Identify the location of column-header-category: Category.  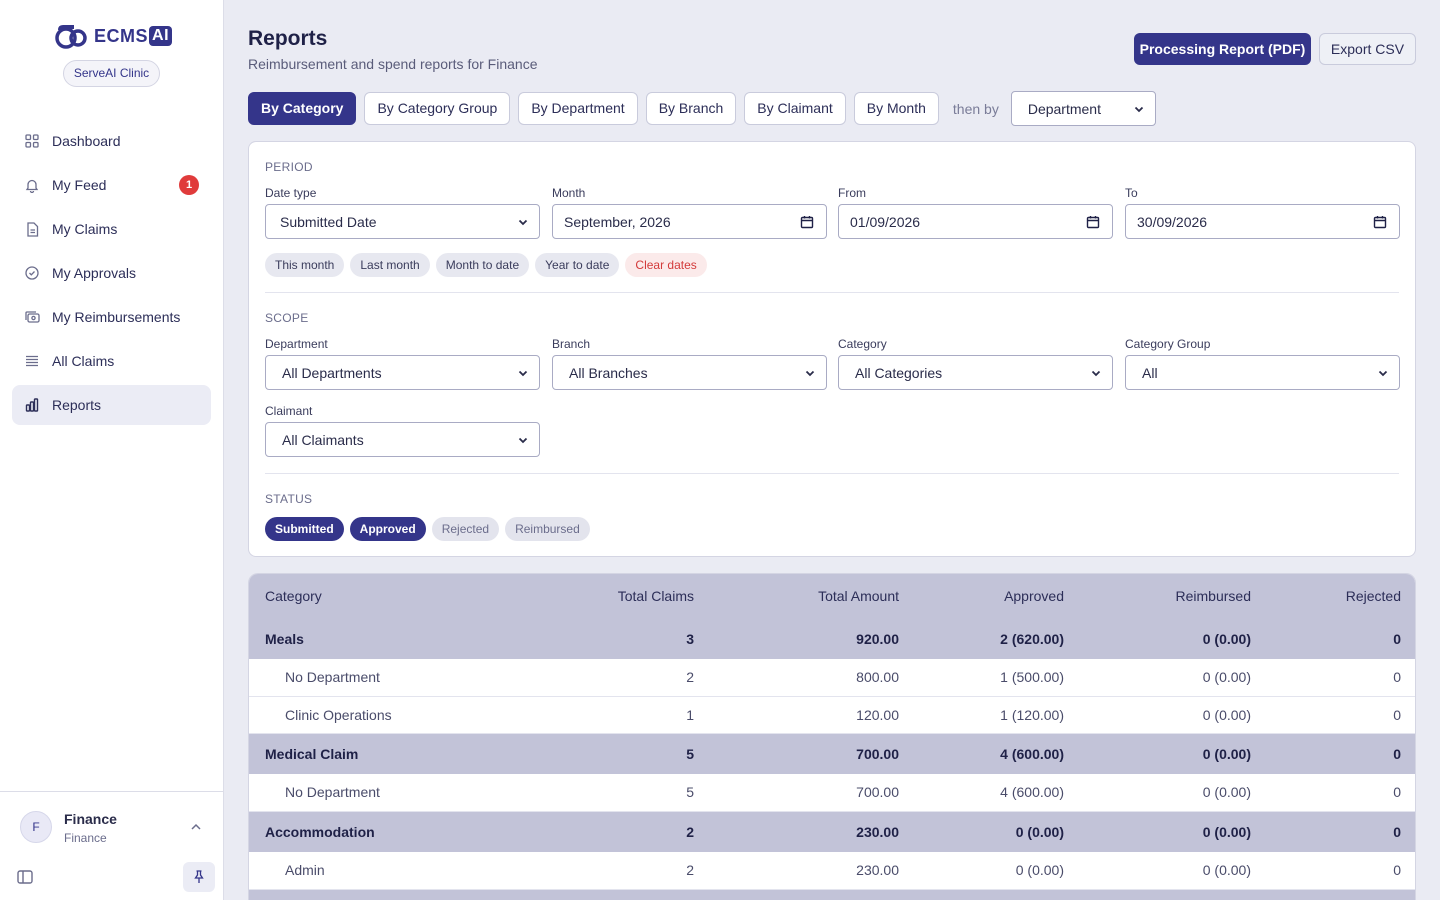
(399, 596).